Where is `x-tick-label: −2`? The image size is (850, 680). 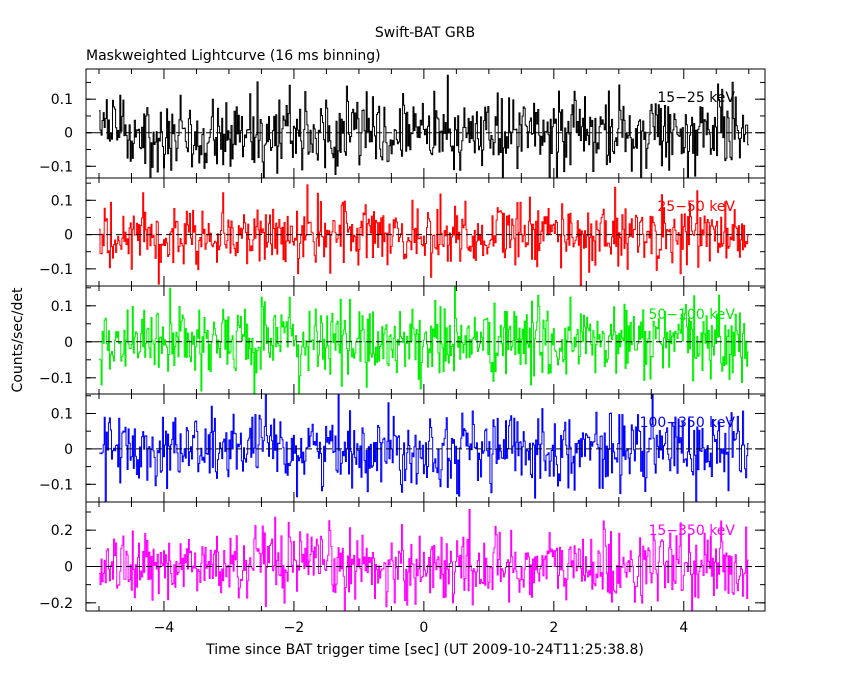
x-tick-label: −2 is located at coordinates (294, 628).